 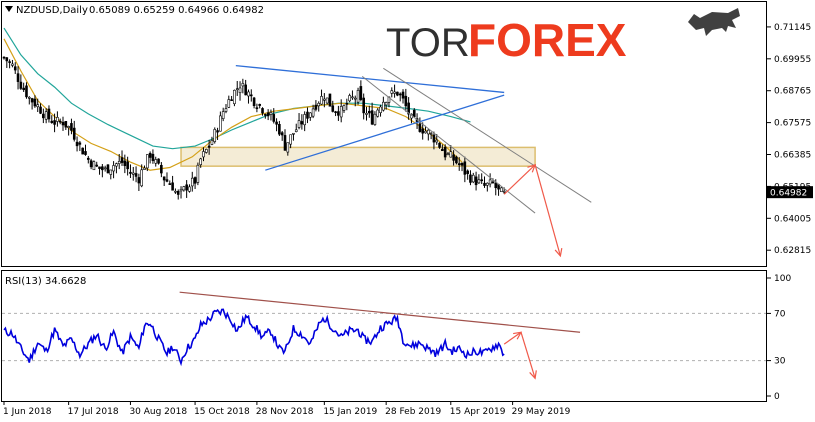 What do you see at coordinates (558, 252) in the screenshot?
I see `forecast-down-arrow-head` at bounding box center [558, 252].